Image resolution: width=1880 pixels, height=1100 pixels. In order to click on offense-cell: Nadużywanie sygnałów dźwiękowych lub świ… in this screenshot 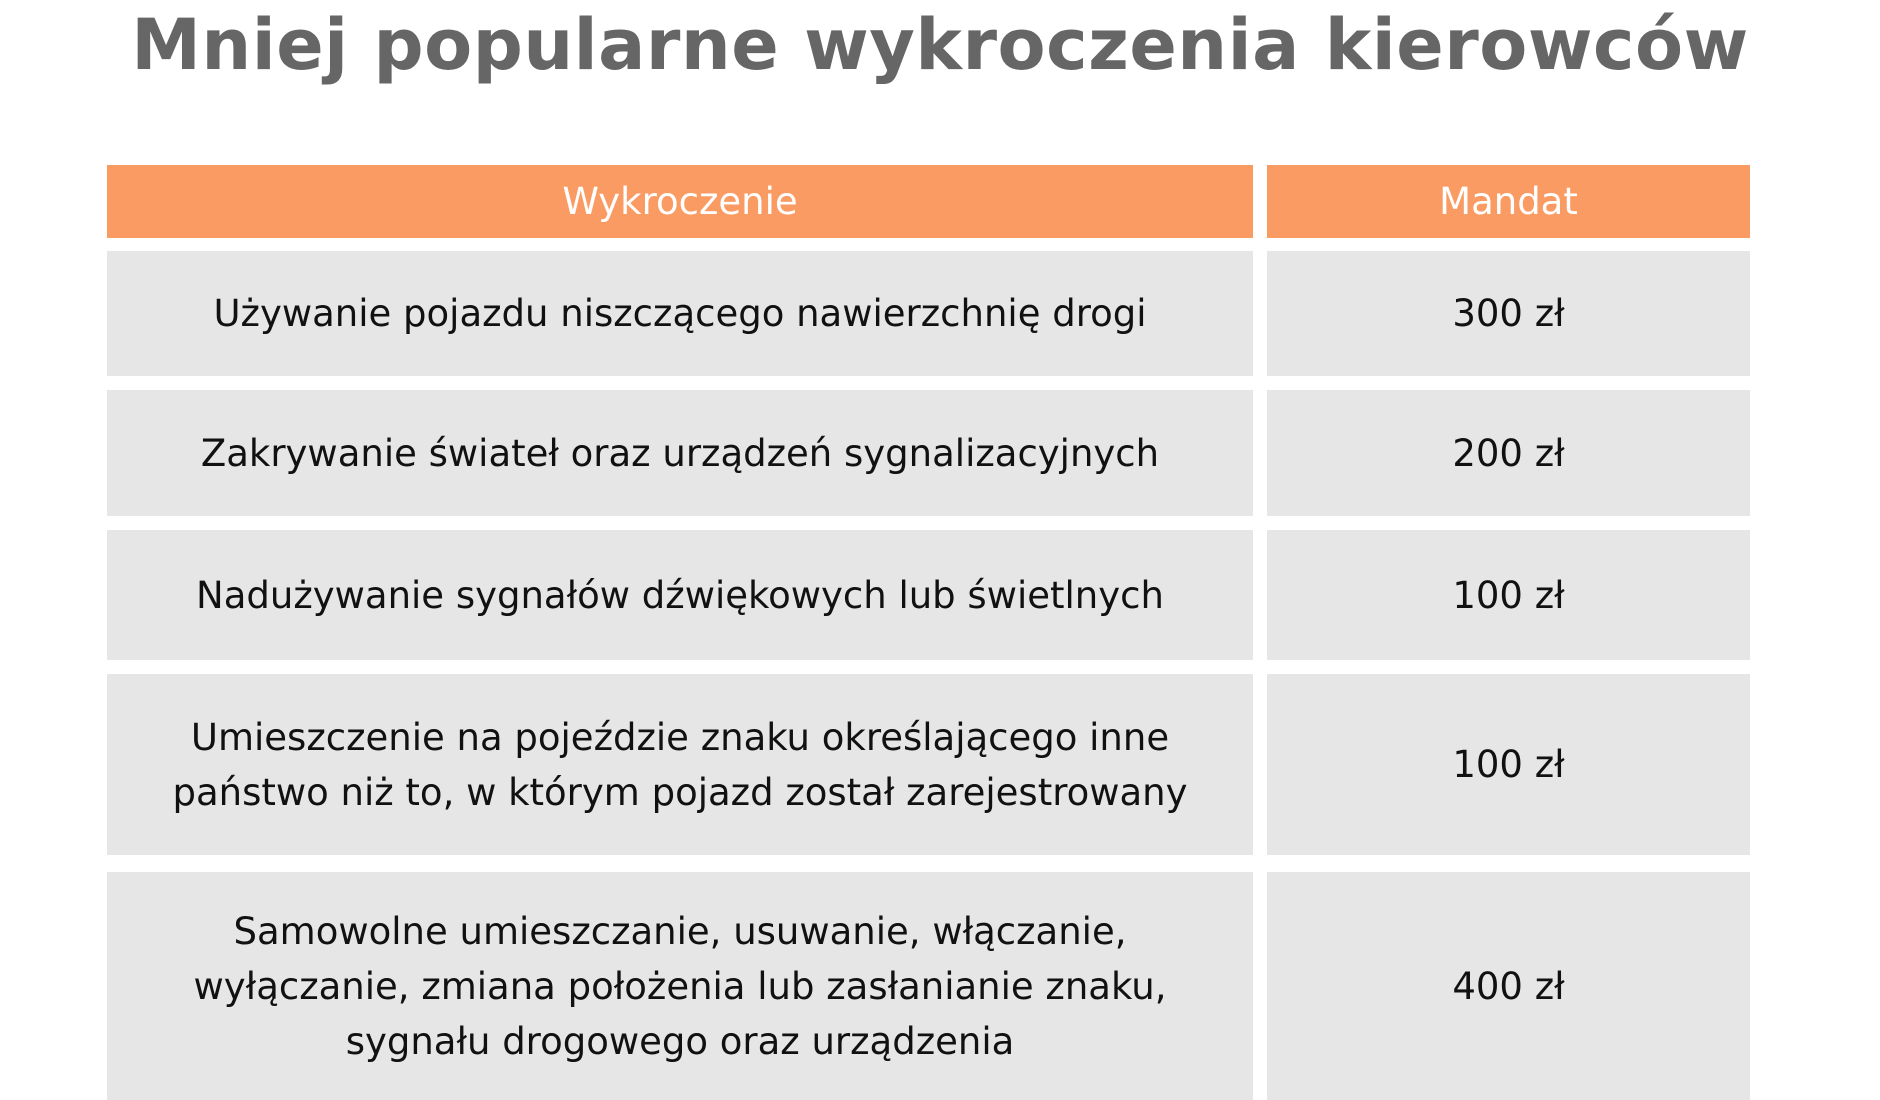, I will do `click(680, 595)`.